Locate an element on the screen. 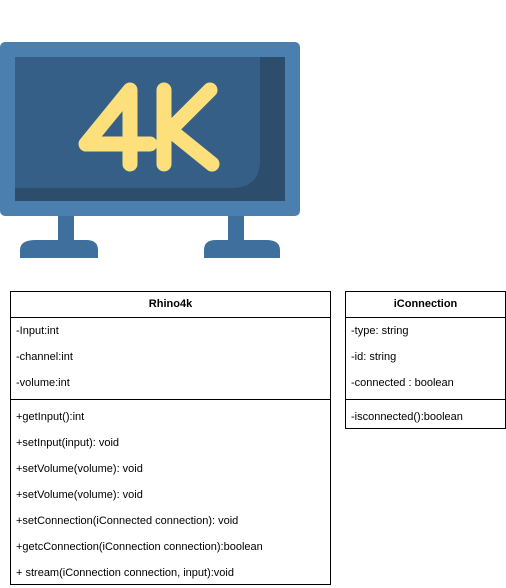 This screenshot has width=506, height=588. tv-4k-text-icon is located at coordinates (149, 127).